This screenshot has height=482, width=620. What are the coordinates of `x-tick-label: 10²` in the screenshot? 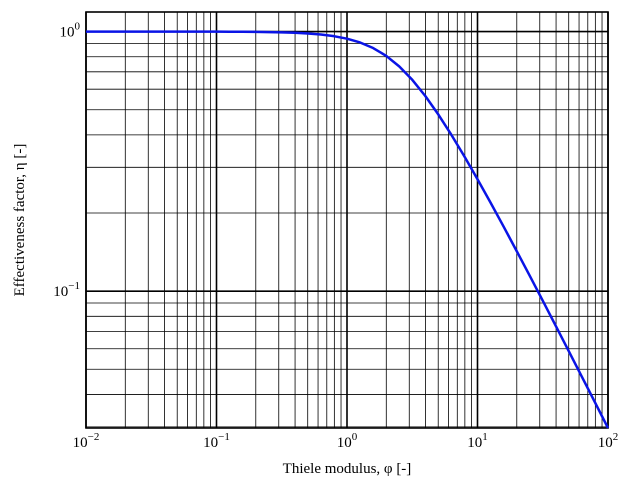 It's located at (608, 441).